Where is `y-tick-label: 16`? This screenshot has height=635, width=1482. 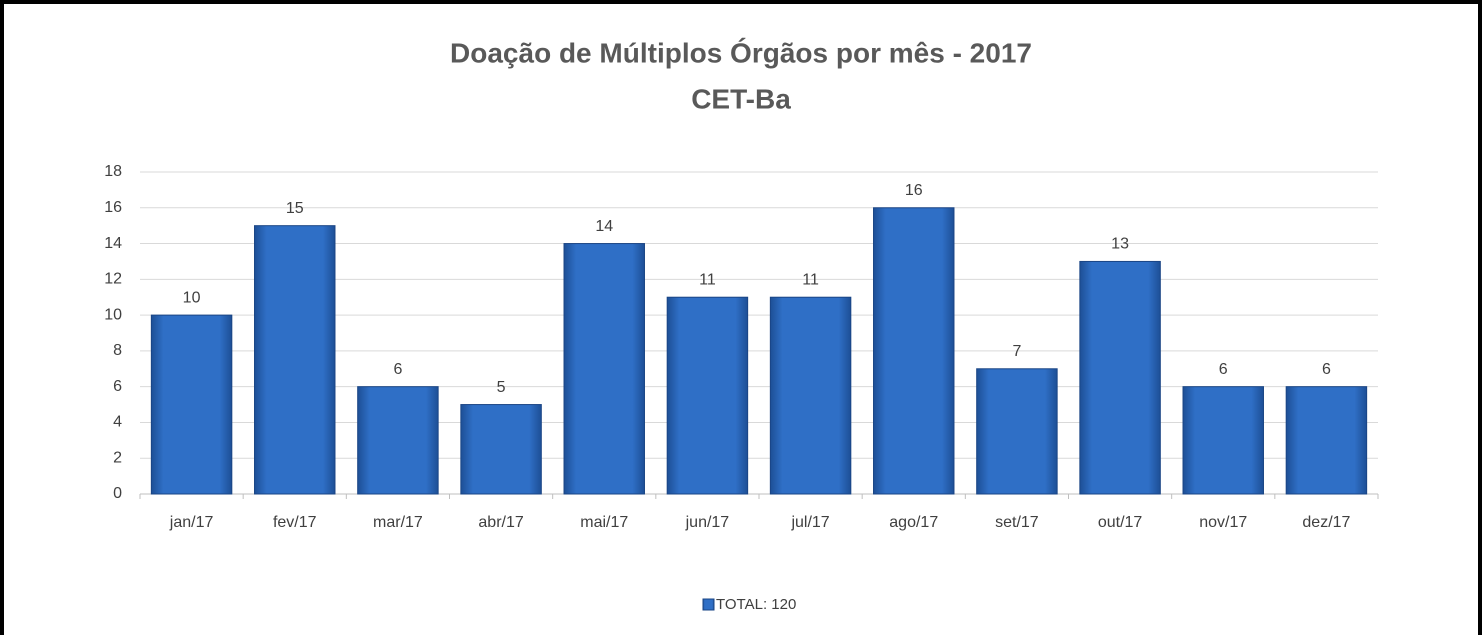
y-tick-label: 16 is located at coordinates (113, 207).